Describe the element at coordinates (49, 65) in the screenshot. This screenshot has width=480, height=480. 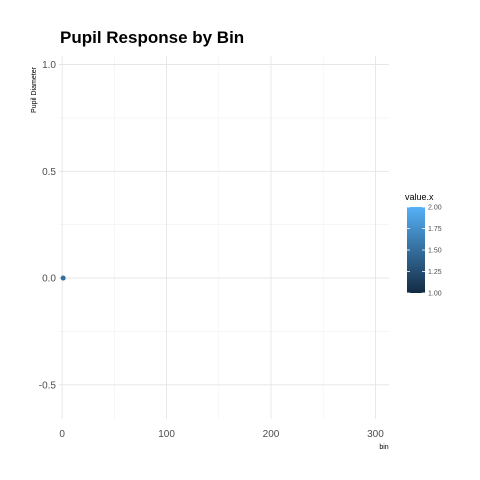
I see `y-tick-label: 1.0` at that location.